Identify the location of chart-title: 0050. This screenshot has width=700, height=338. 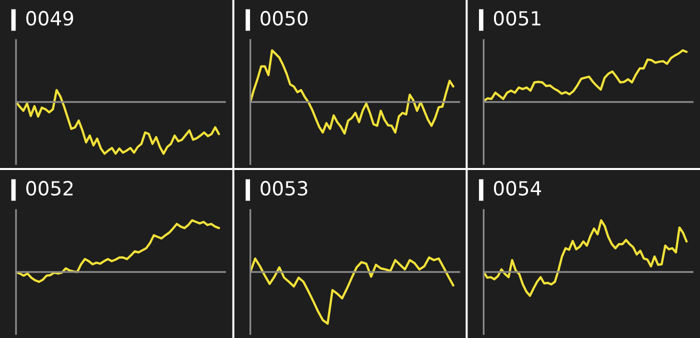
(284, 18).